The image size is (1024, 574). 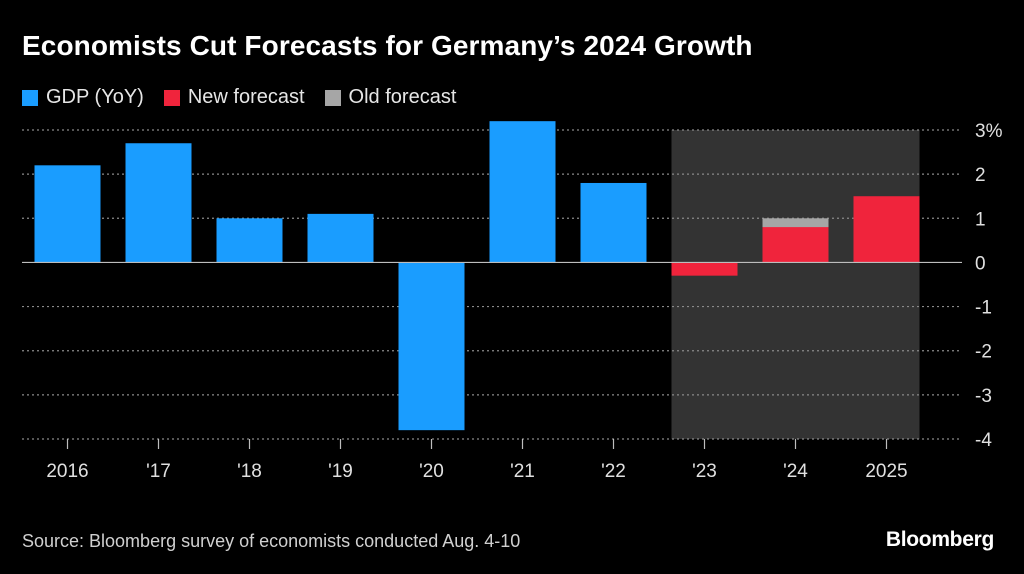 I want to click on legend-swatch-new-forecast, so click(x=171, y=97).